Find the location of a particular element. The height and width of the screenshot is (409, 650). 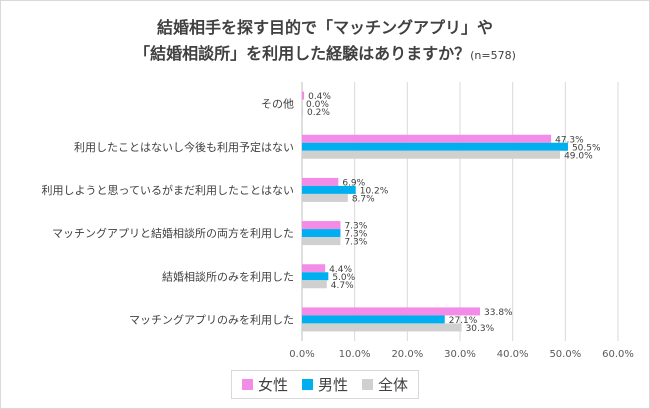

data-label: 0.0% is located at coordinates (317, 105).